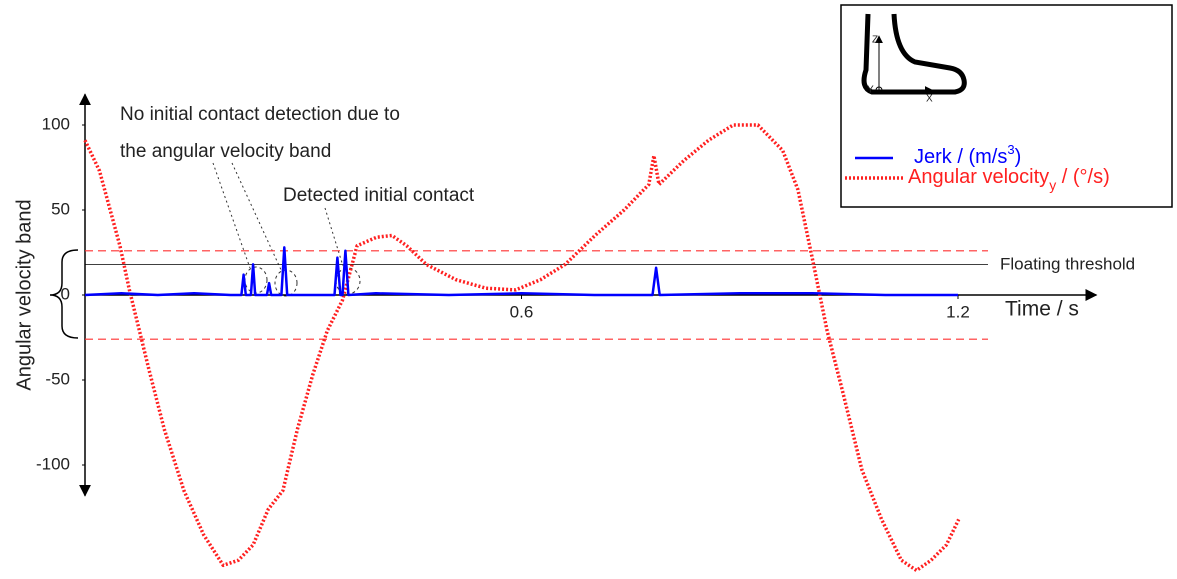 The image size is (1177, 579). What do you see at coordinates (929, 99) in the screenshot?
I see `icon-label: X` at bounding box center [929, 99].